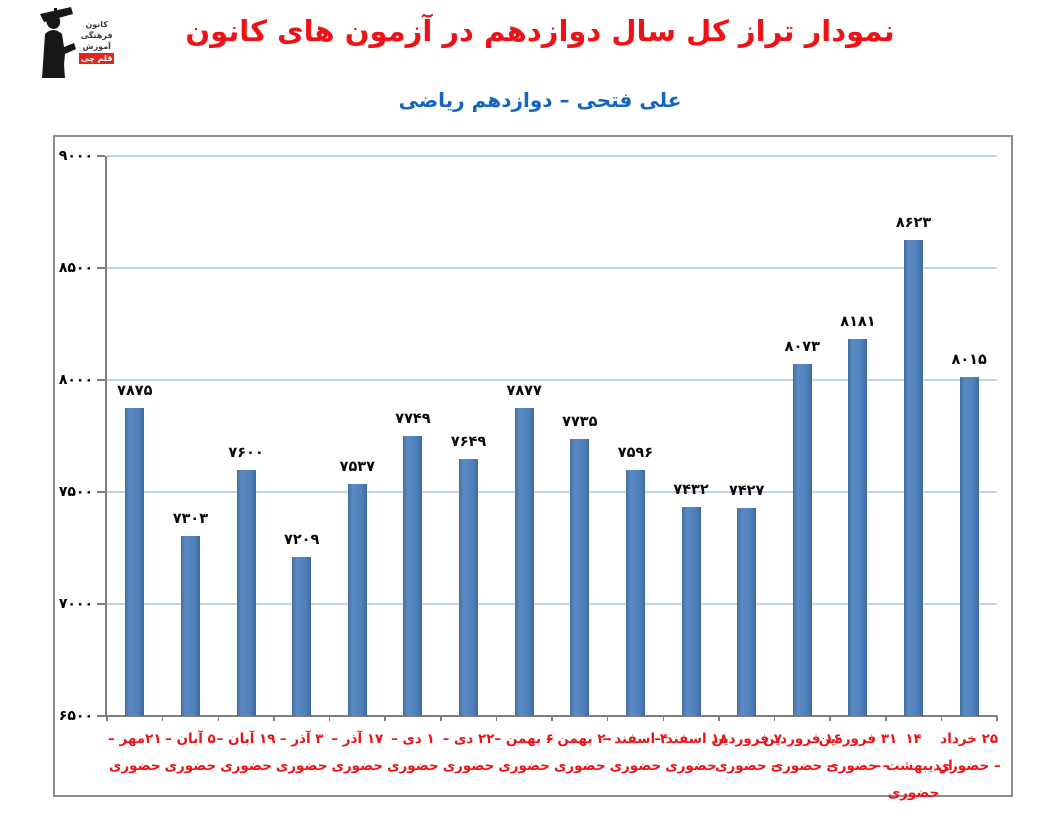 The width and height of the screenshot is (1061, 831). I want to click on y-axis-tick-label: ۹۰۰۰, so click(75, 156).